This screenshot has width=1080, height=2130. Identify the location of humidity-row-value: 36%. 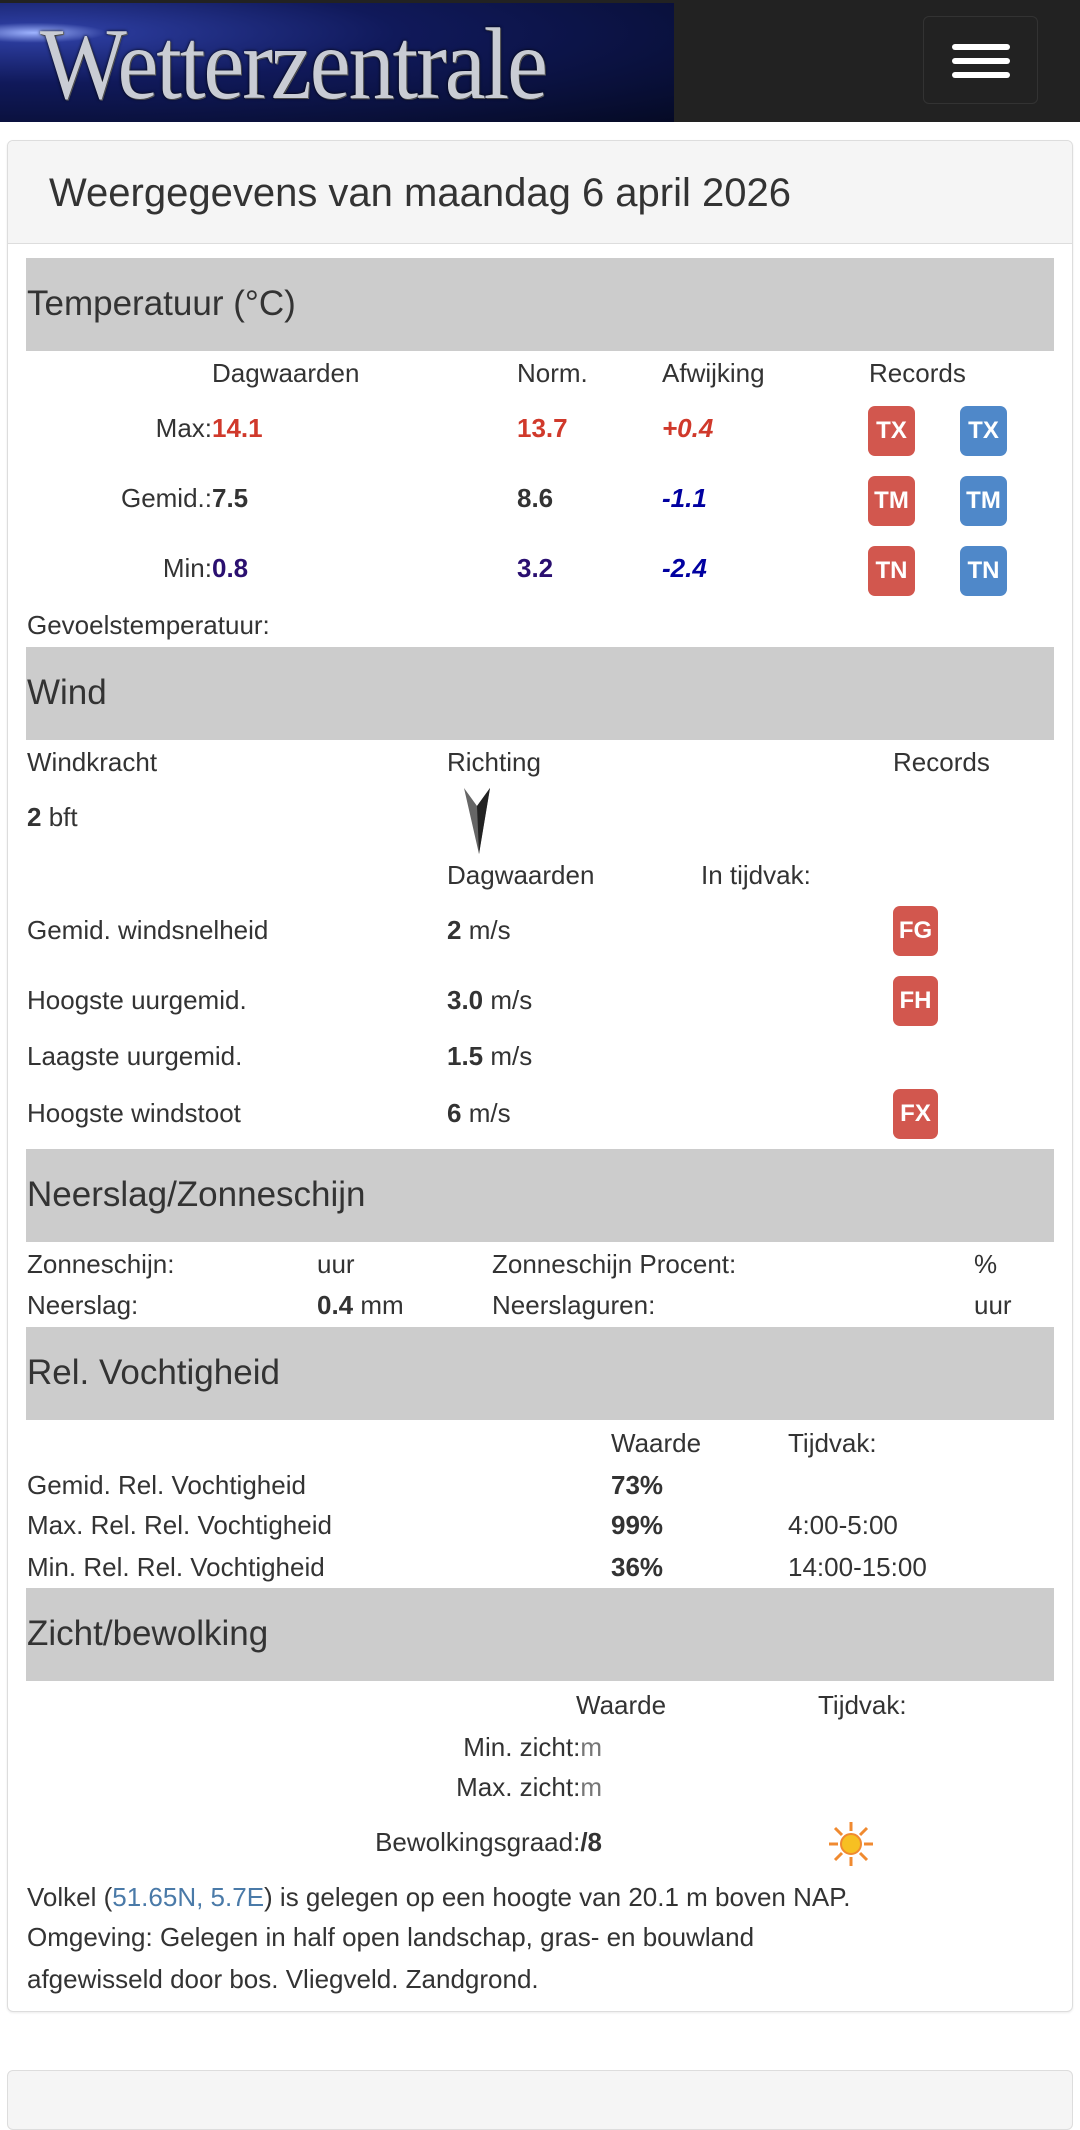
(637, 1567).